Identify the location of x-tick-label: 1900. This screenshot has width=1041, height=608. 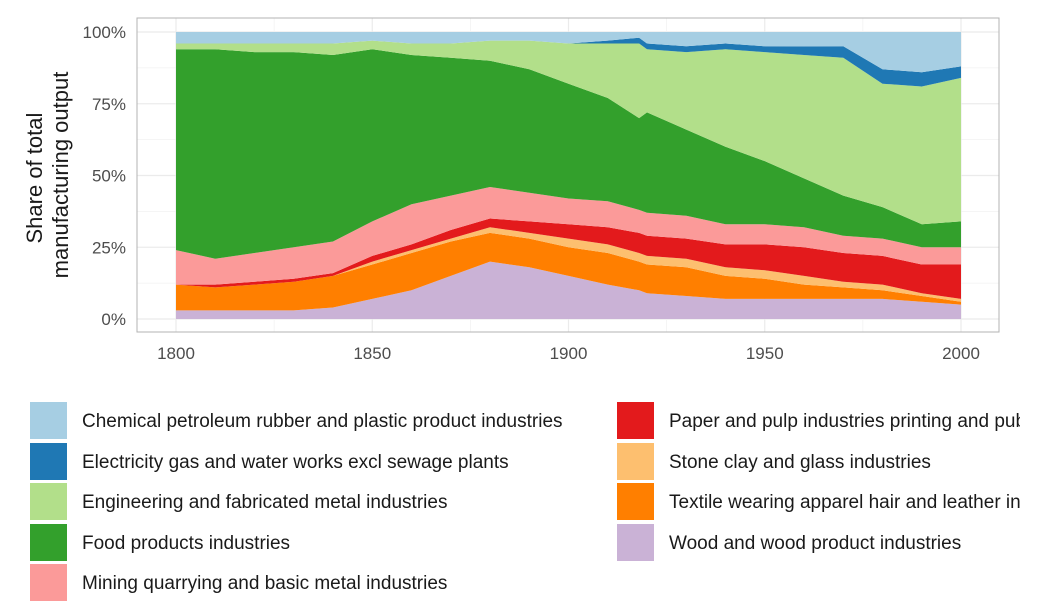
(569, 353).